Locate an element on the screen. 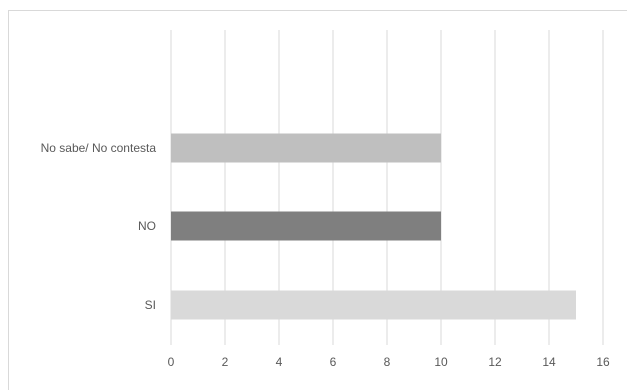 The width and height of the screenshot is (627, 390). category-label: SI is located at coordinates (150, 305).